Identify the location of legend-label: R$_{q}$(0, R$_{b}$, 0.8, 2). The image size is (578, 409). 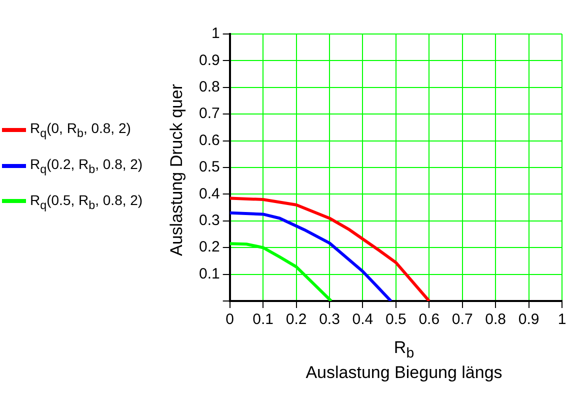
(80, 130).